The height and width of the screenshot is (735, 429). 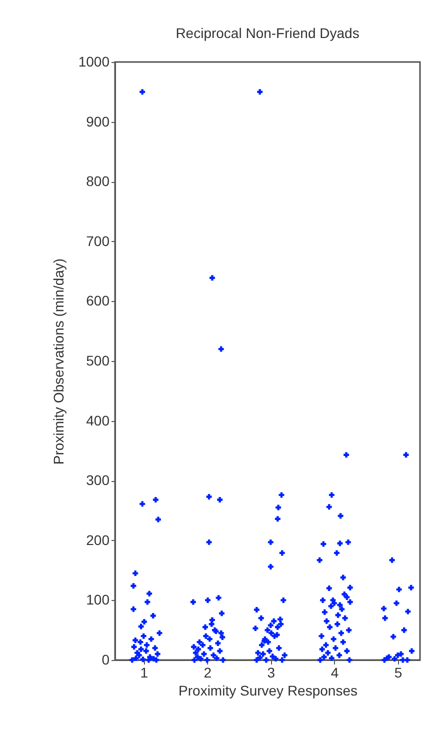 I want to click on y-axis-title: Proximity Observations (min/day), so click(x=58, y=361).